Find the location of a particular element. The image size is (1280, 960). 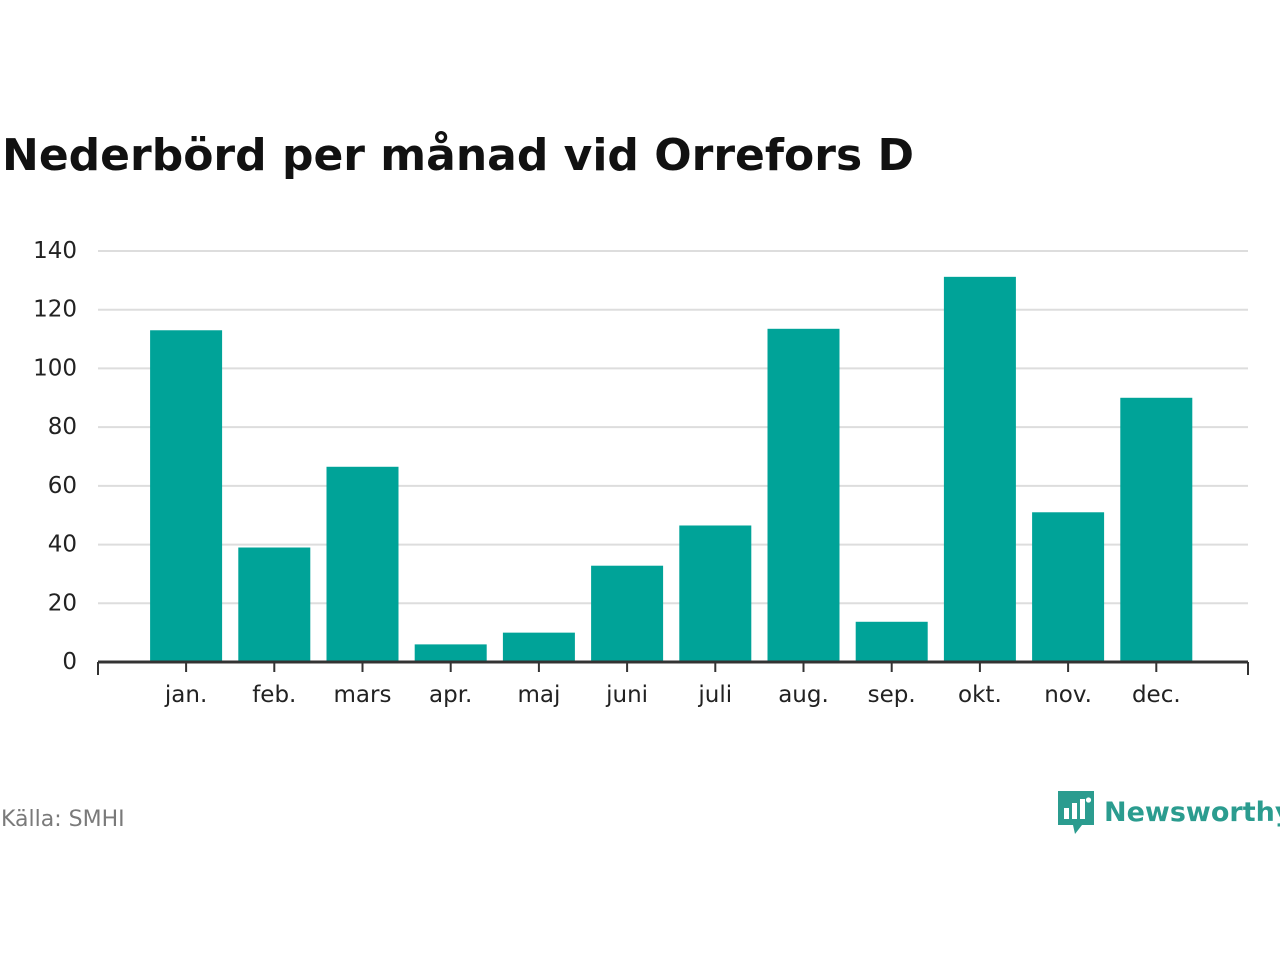

y-tick-label: 60 is located at coordinates (62, 486).